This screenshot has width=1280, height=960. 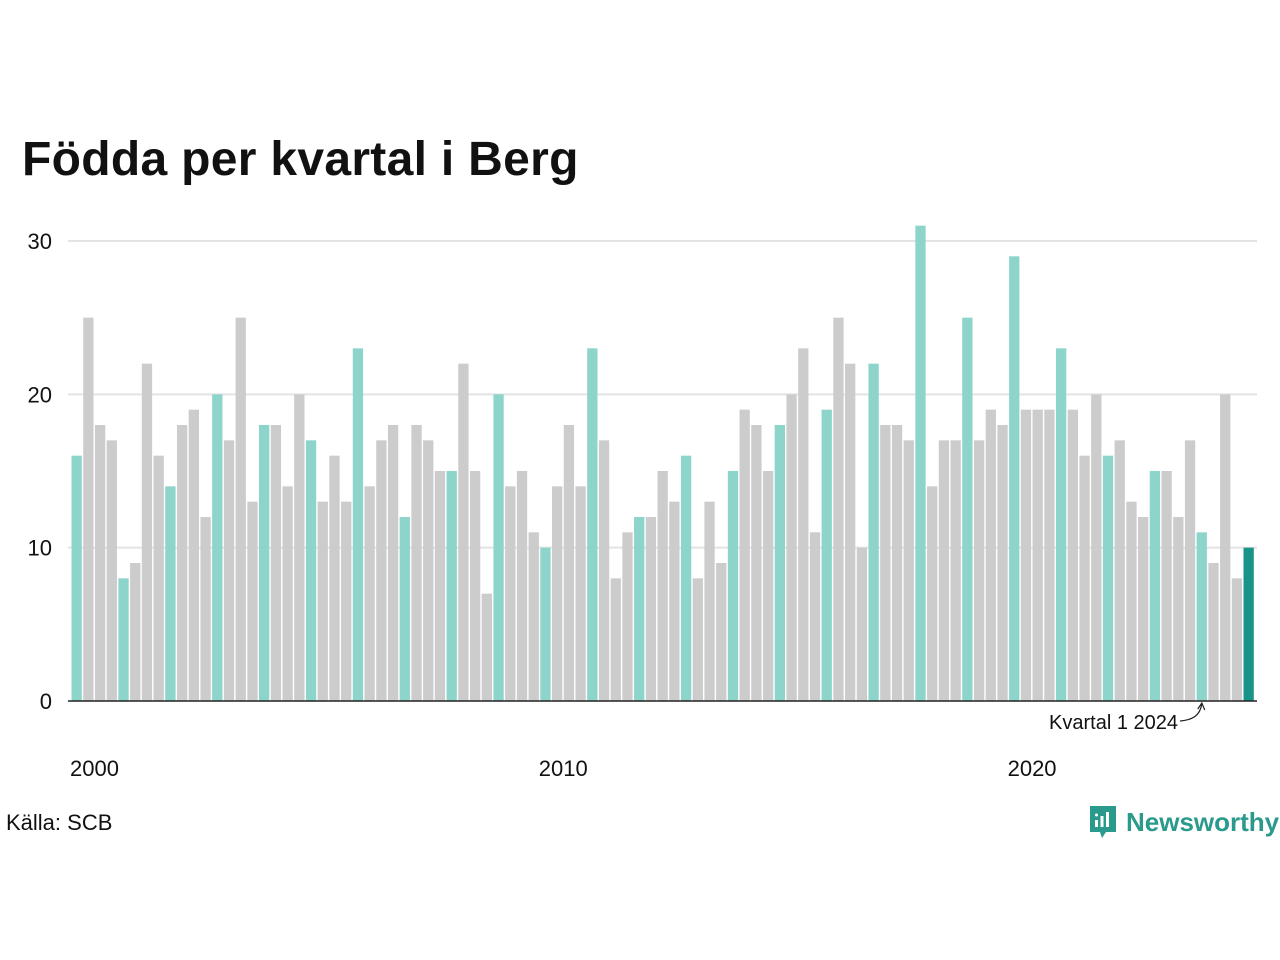 What do you see at coordinates (1032, 768) in the screenshot?
I see `x-tick-label: 2020` at bounding box center [1032, 768].